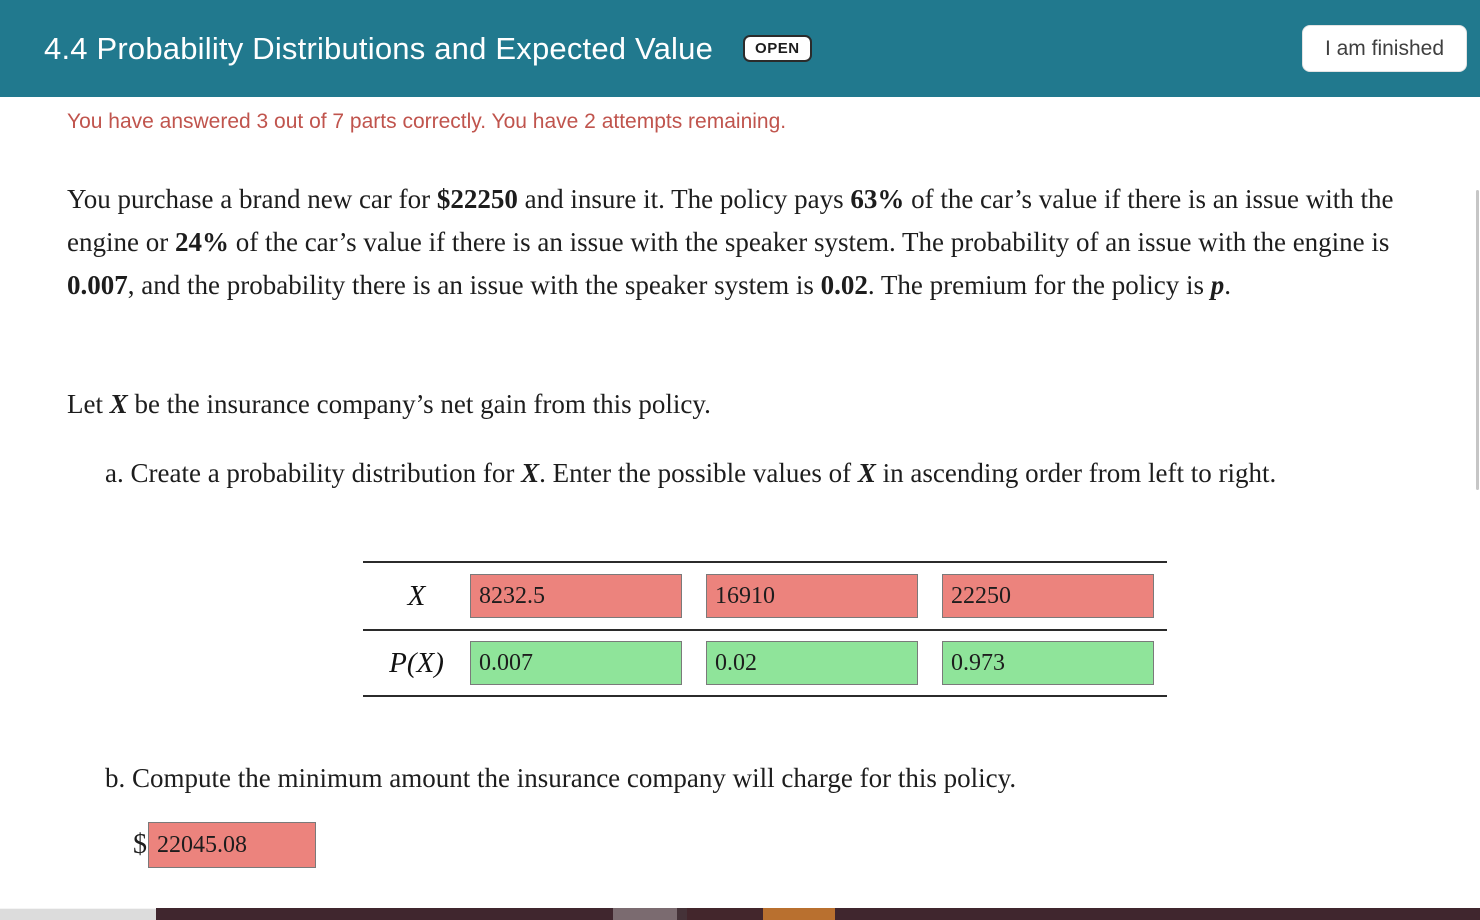  What do you see at coordinates (252, 199) in the screenshot?
I see `text-segment: You purchase a brand new car for` at bounding box center [252, 199].